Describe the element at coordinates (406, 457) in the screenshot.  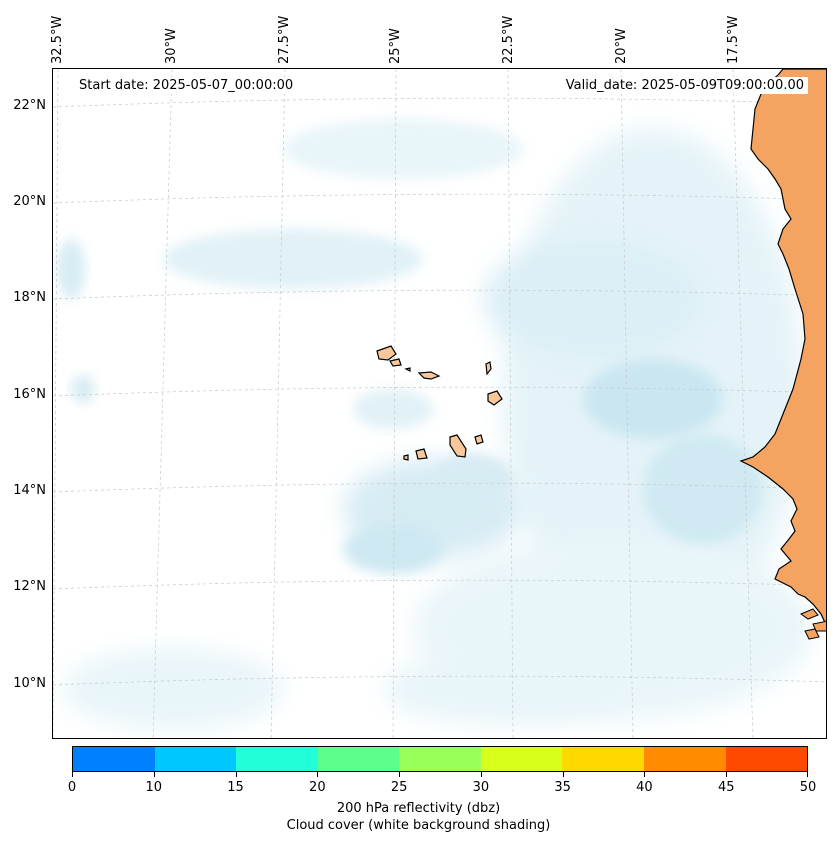
I see `island-brava` at that location.